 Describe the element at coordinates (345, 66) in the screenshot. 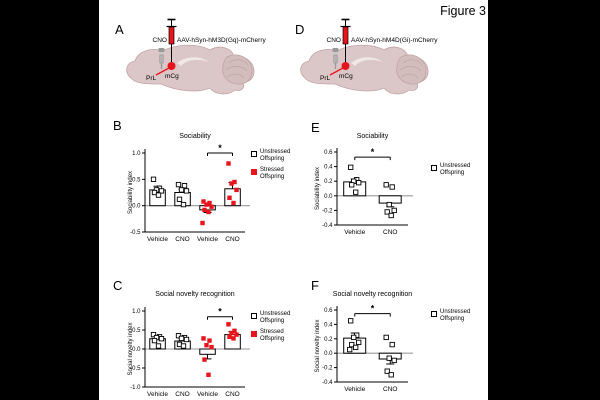

I see `injection-site-dot` at that location.